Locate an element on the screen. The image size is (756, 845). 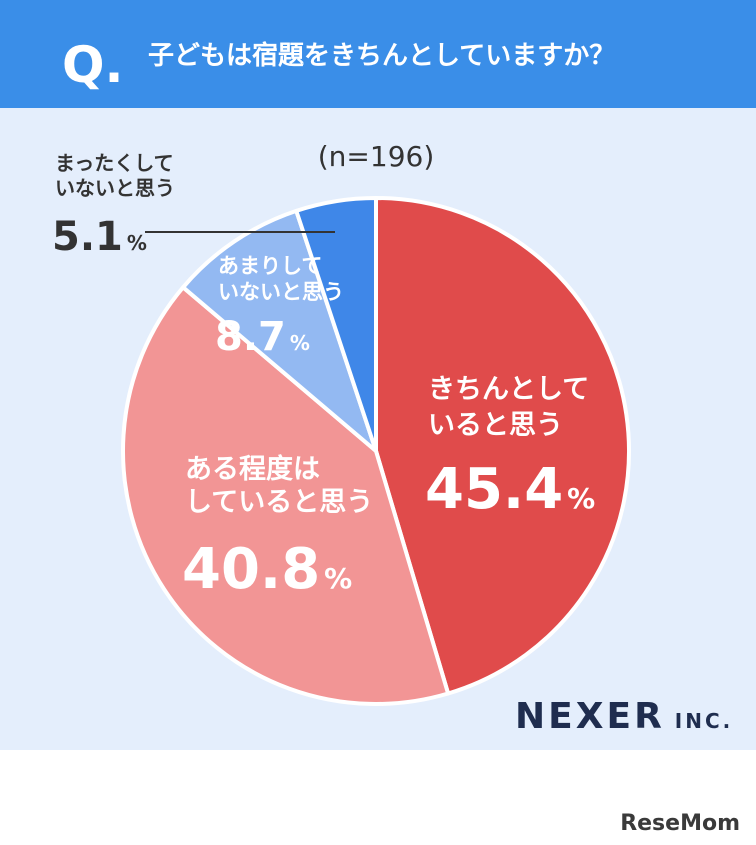
value-number: 8.7 is located at coordinates (250, 337).